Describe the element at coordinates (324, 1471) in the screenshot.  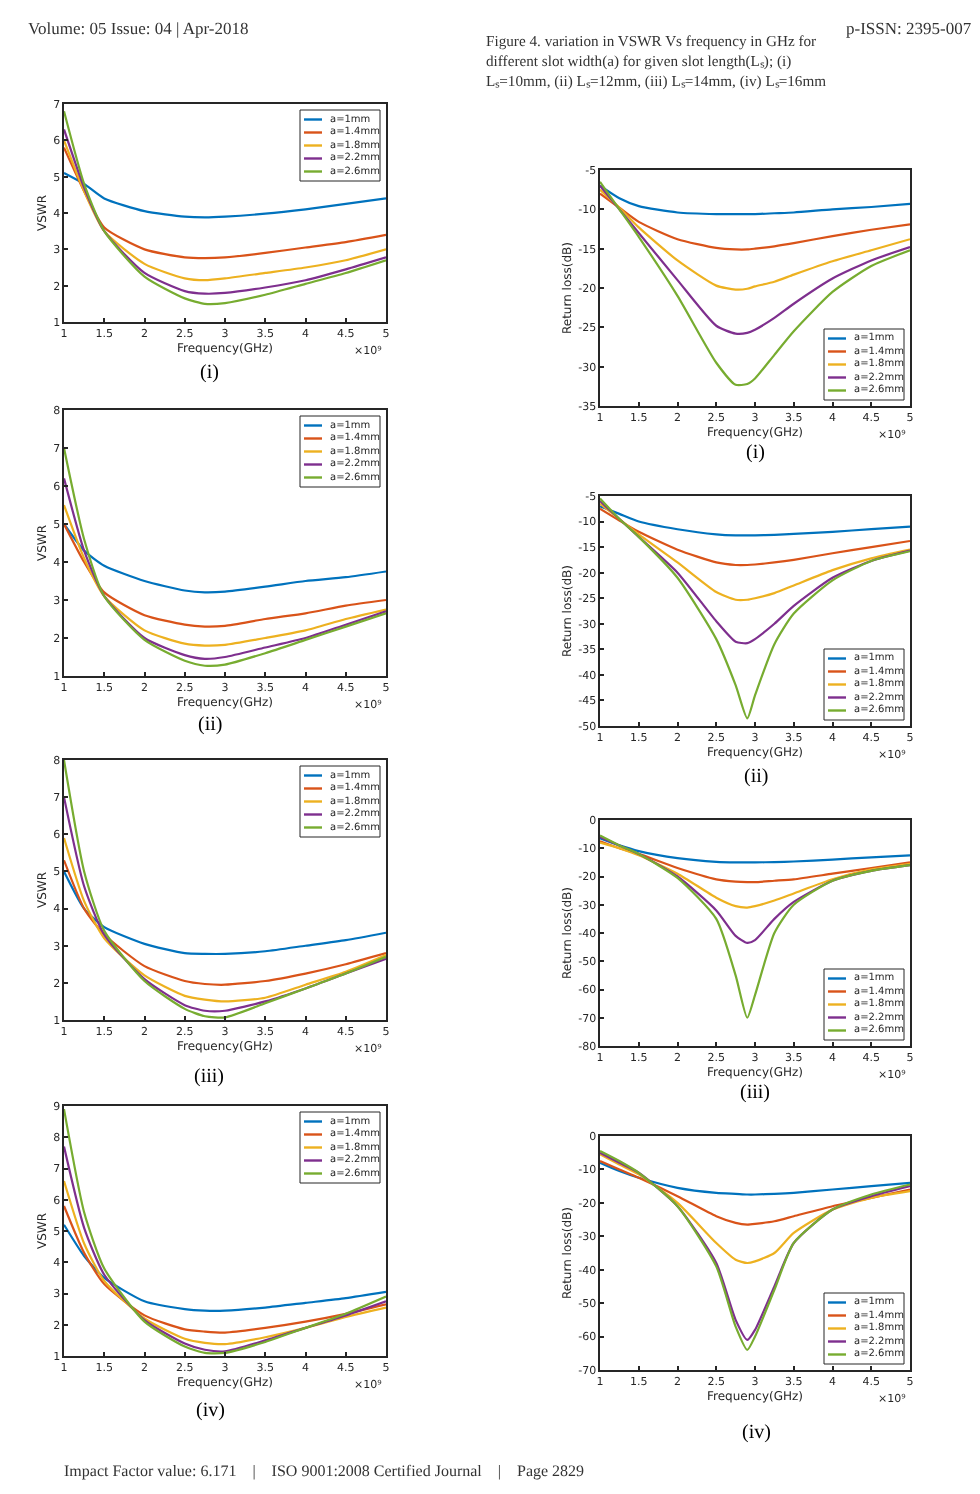
I see `text: Impact Factor value: 6.171 | ISO 9001:2008 Certified Journal | Page 2829` at that location.